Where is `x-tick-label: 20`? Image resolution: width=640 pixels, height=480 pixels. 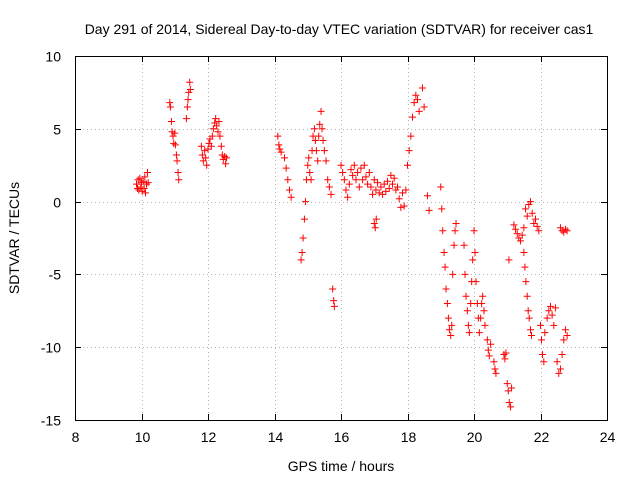
x-tick-label: 20 is located at coordinates (475, 437).